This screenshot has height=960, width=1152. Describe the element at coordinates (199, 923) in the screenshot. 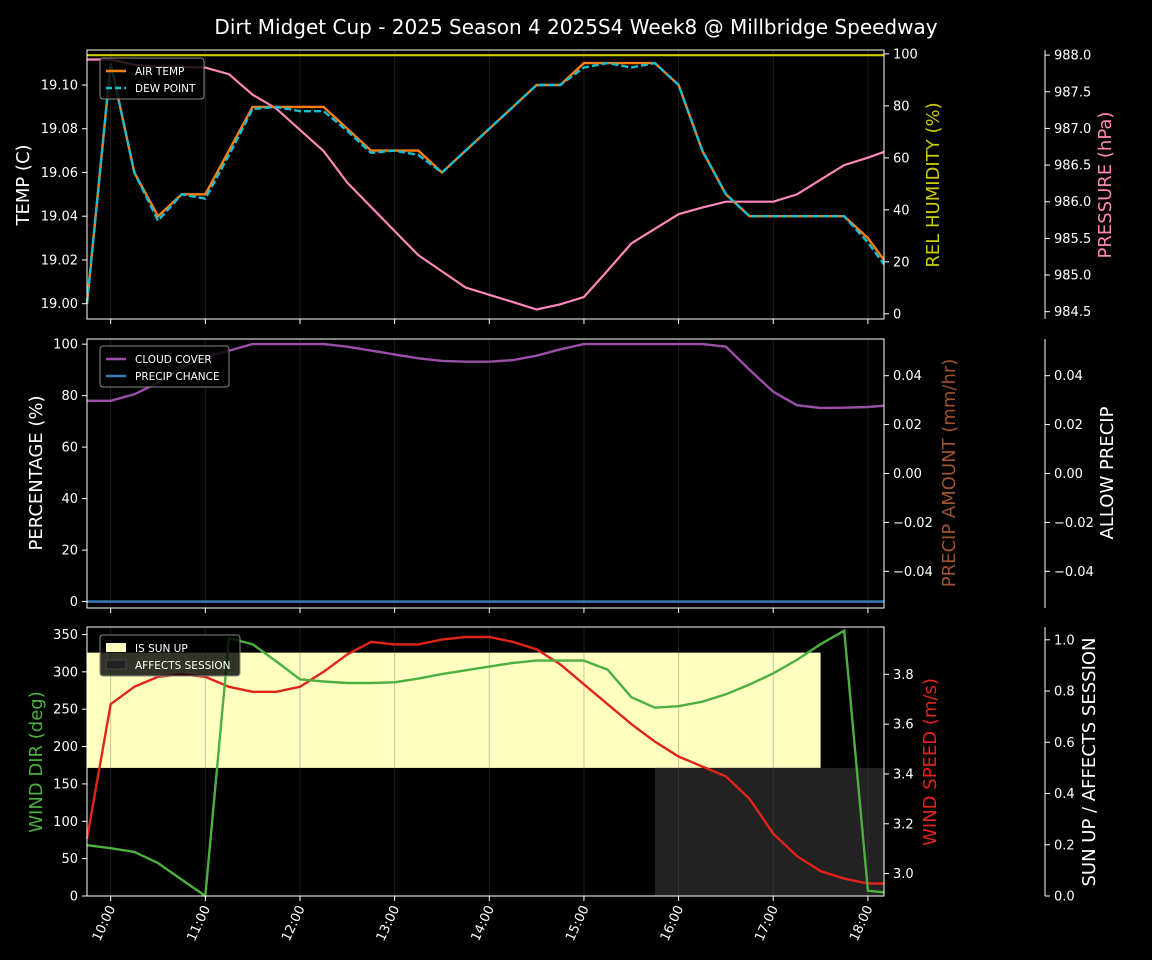

I see `x-tick-label: 11:00` at that location.